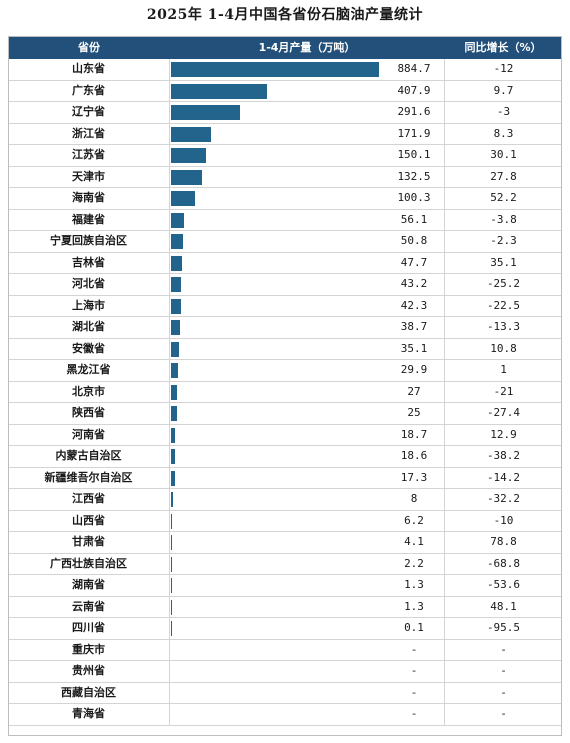 This screenshot has width=570, height=743. I want to click on table-row: 北京市 27 -21, so click(285, 392).